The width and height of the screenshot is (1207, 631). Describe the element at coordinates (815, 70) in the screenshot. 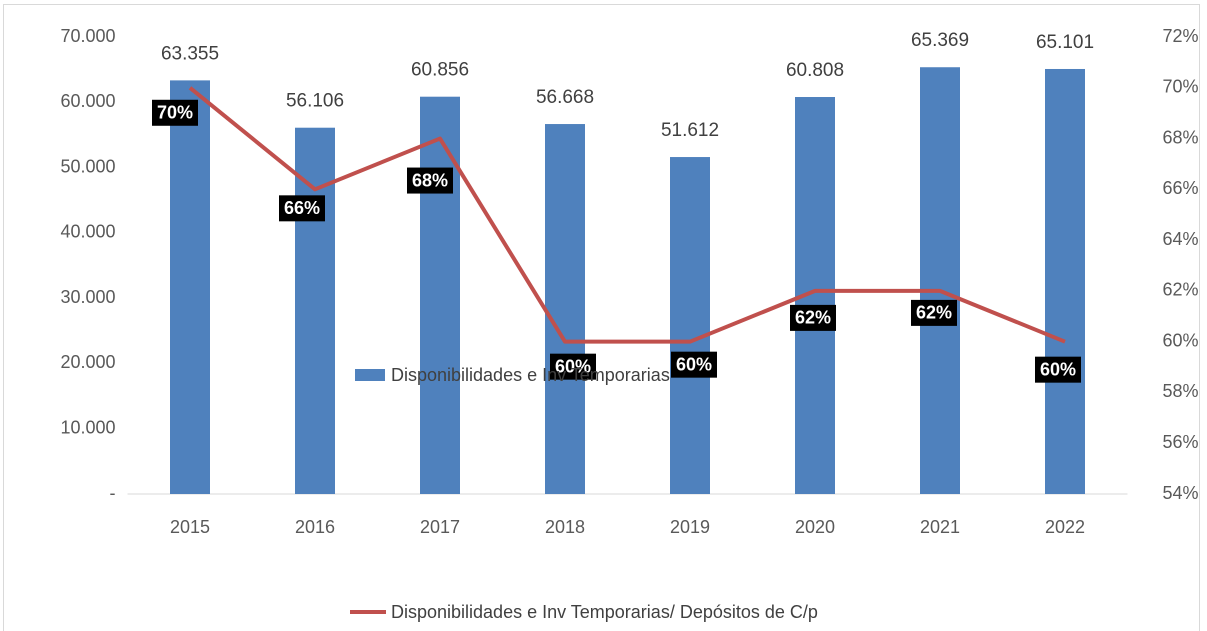

I see `bar-value-label: 60.808` at that location.